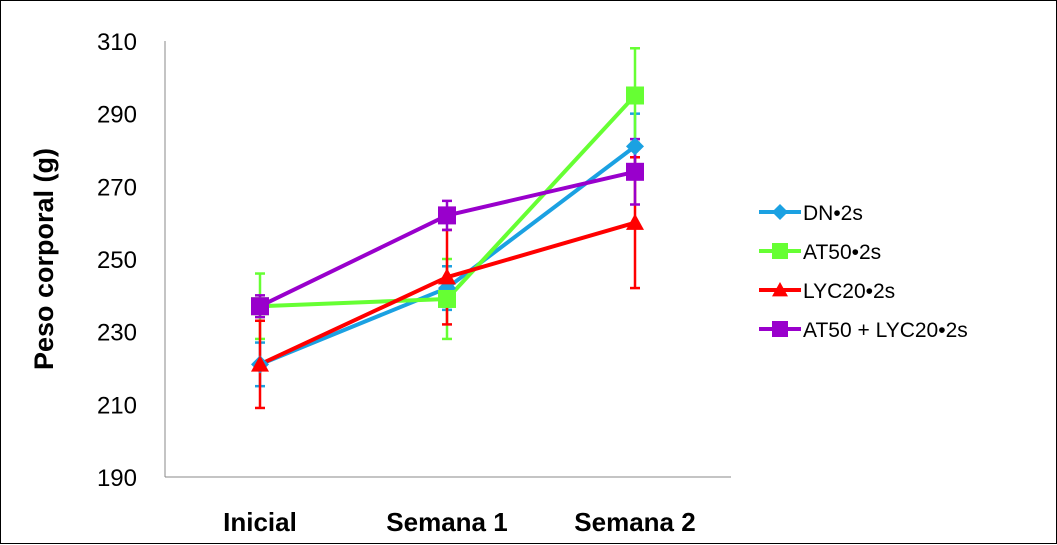 The width and height of the screenshot is (1057, 545). I want to click on y-tick-label: 310, so click(117, 42).